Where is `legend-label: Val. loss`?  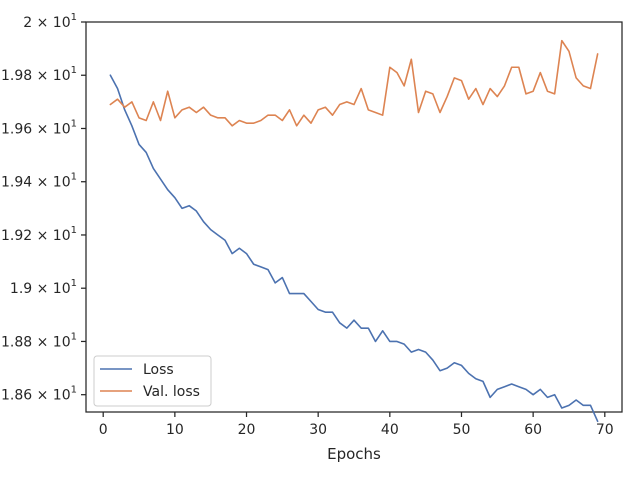 legend-label: Val. loss is located at coordinates (171, 392).